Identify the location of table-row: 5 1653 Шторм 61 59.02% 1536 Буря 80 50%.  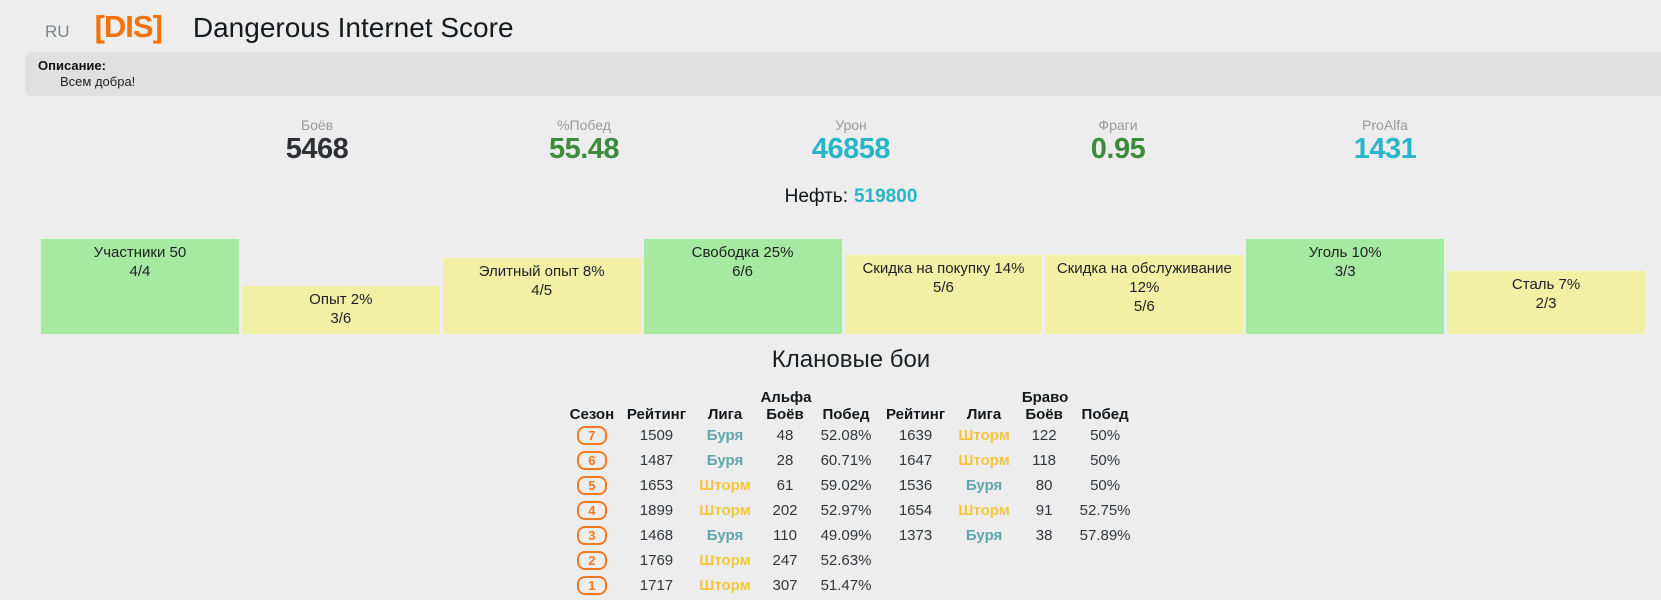
(851, 485).